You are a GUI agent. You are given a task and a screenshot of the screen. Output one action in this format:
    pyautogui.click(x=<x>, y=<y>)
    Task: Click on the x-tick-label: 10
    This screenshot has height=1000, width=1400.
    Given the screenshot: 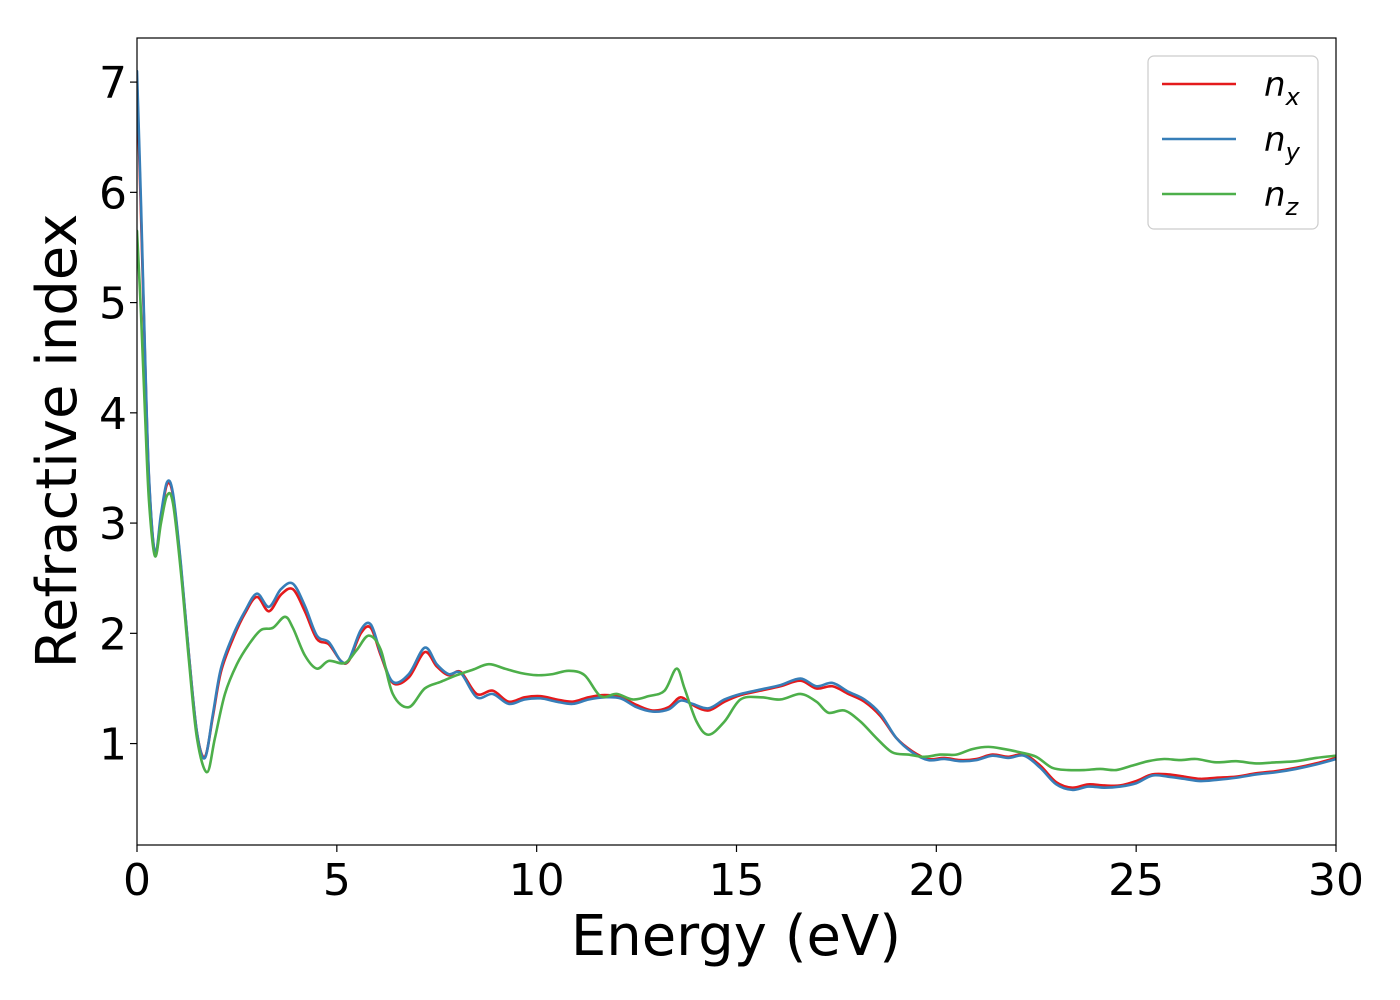 What is the action you would take?
    pyautogui.click(x=537, y=880)
    